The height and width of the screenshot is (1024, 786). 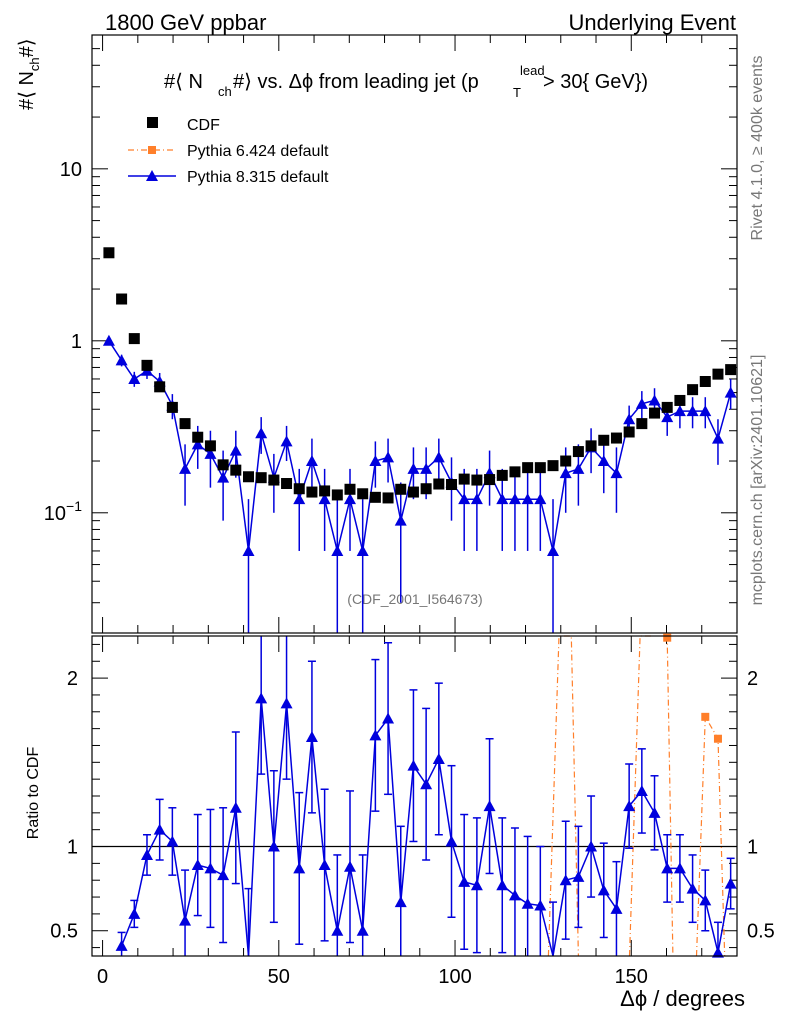 What do you see at coordinates (63, 511) in the screenshot?
I see `main-ytick-label: 10−1` at bounding box center [63, 511].